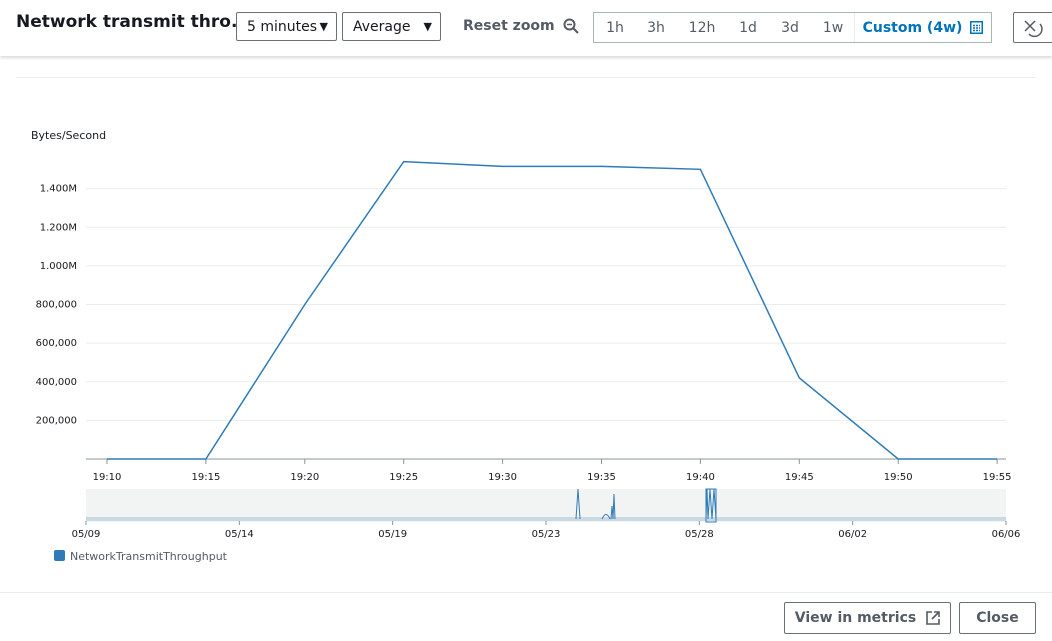 The width and height of the screenshot is (1052, 641). Describe the element at coordinates (922, 27) in the screenshot. I see `range-option: Custom (4w)` at that location.